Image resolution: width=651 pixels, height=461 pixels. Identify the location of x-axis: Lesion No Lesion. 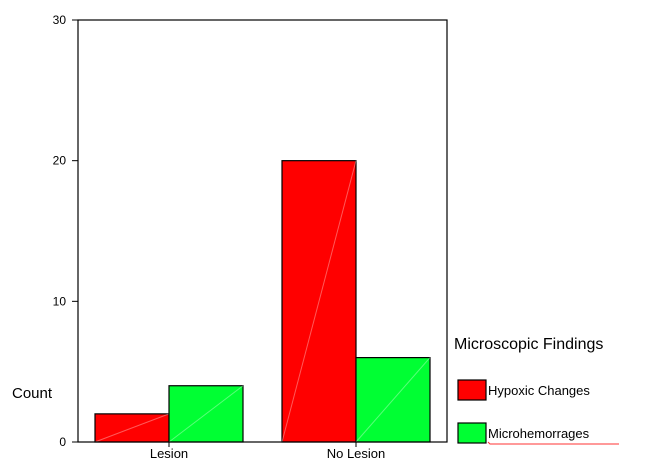
(267, 451).